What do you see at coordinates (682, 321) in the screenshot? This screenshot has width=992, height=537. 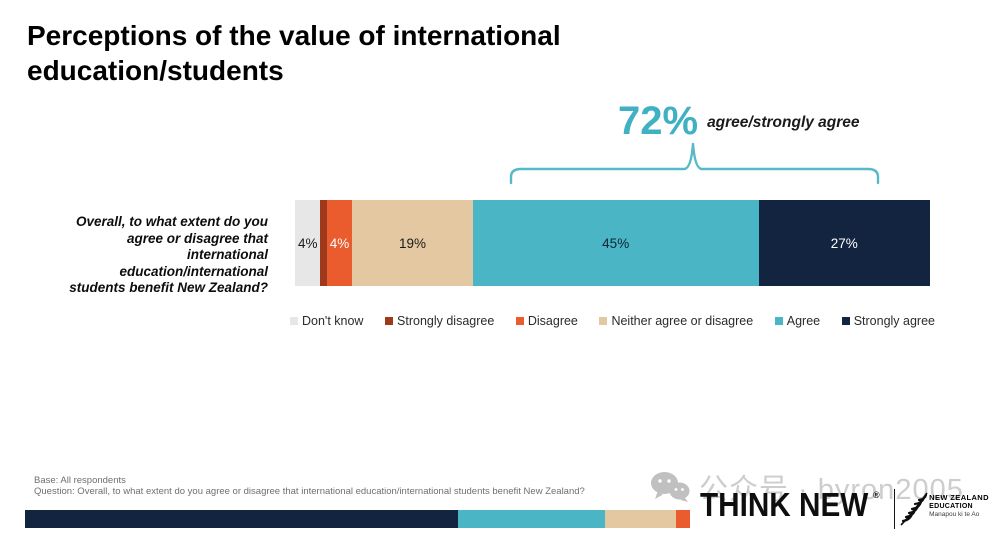 I see `legend-label: Neither agree or disagree` at bounding box center [682, 321].